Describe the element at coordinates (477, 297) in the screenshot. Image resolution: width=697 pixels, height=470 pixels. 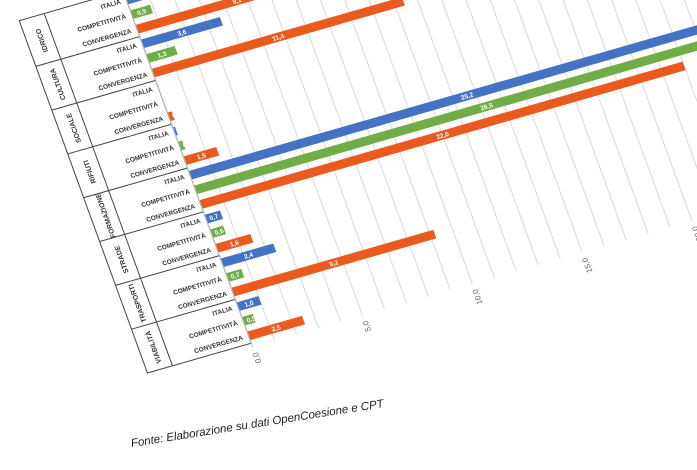
I see `x-tick-label: 10,0` at that location.